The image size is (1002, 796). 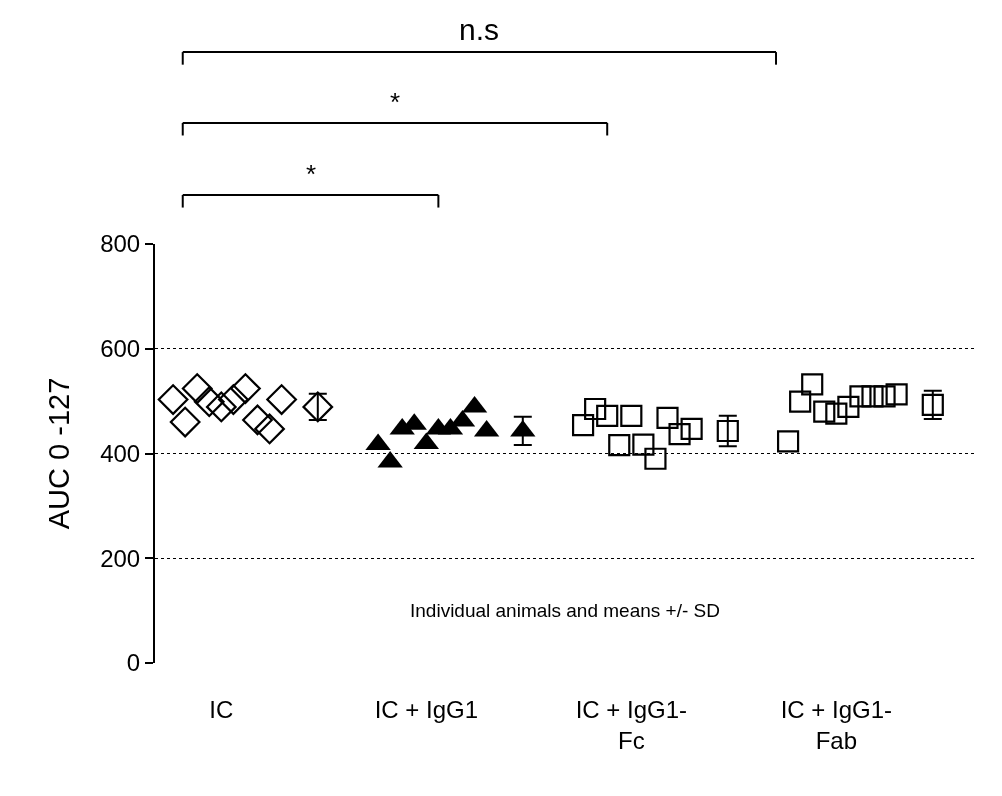 I want to click on y-tick-label: 0, so click(x=133, y=663).